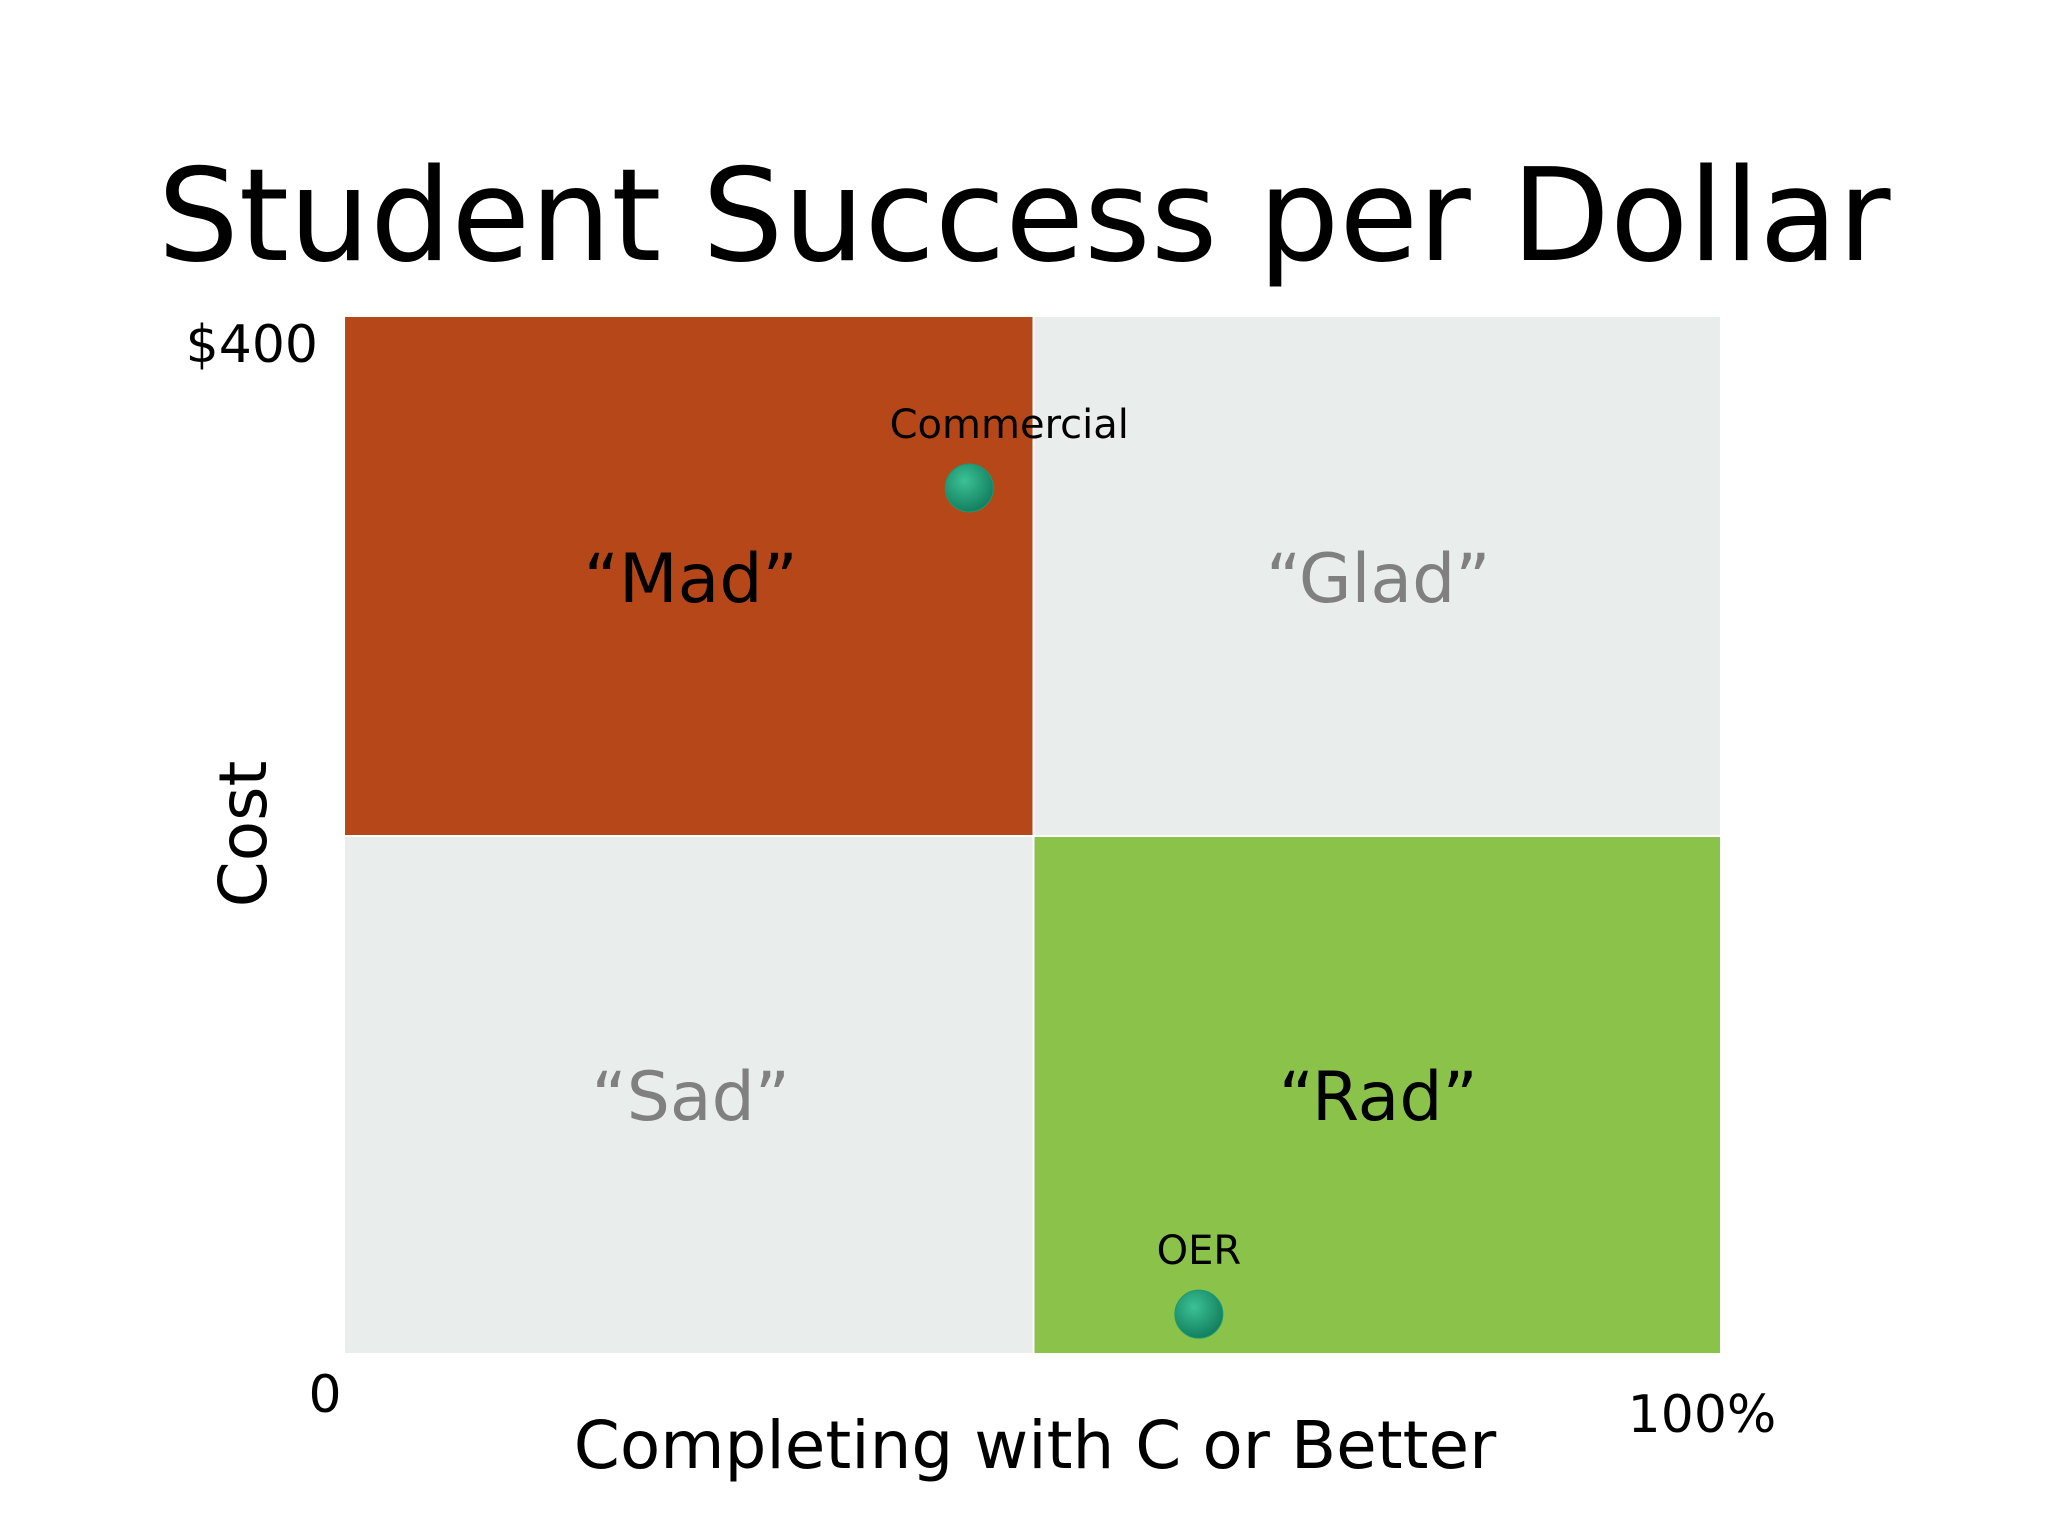 This screenshot has width=2048, height=1536. Describe the element at coordinates (969, 488) in the screenshot. I see `data-point-commercial` at that location.